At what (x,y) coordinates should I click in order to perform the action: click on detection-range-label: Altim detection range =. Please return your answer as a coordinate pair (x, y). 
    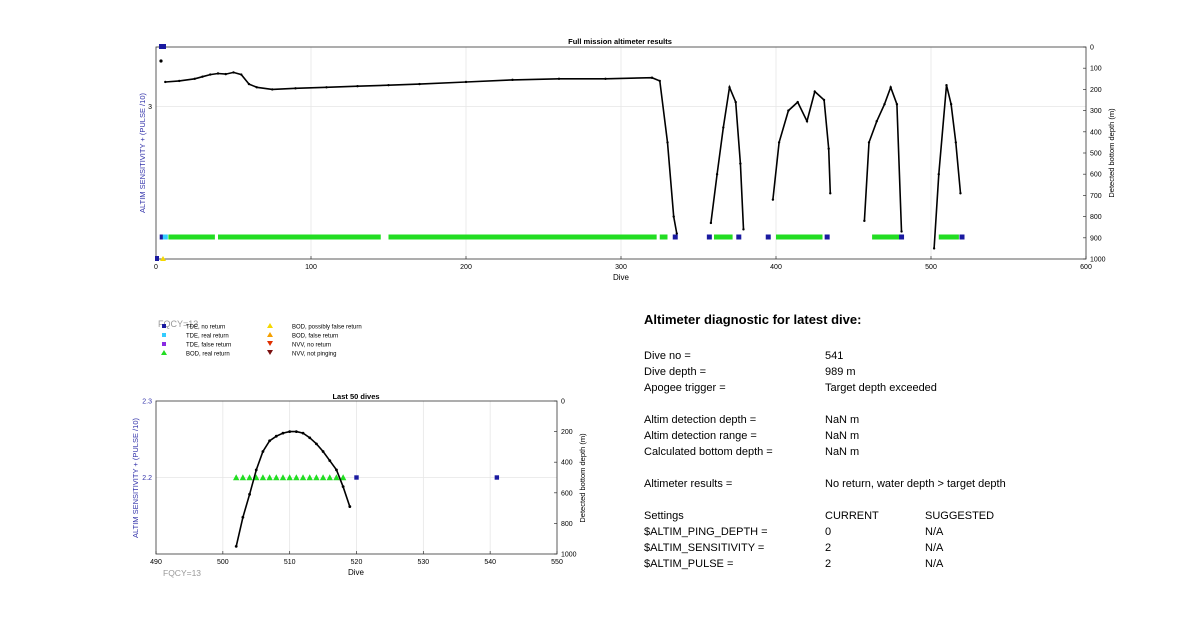
    Looking at the image, I should click on (700, 436).